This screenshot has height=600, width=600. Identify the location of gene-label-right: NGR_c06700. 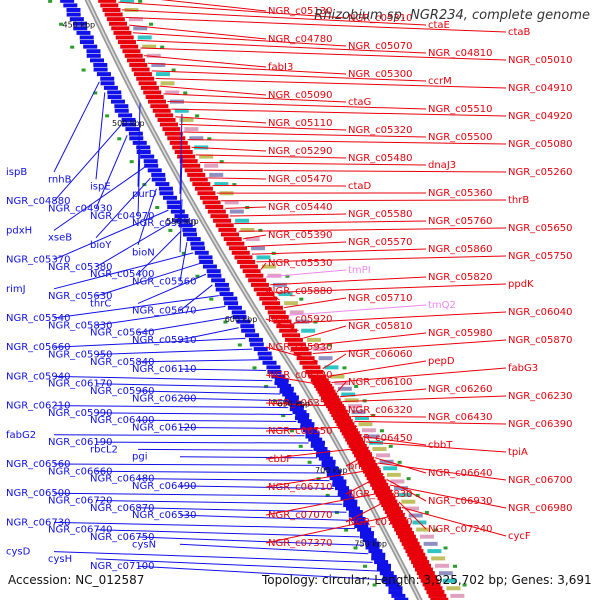
(540, 480).